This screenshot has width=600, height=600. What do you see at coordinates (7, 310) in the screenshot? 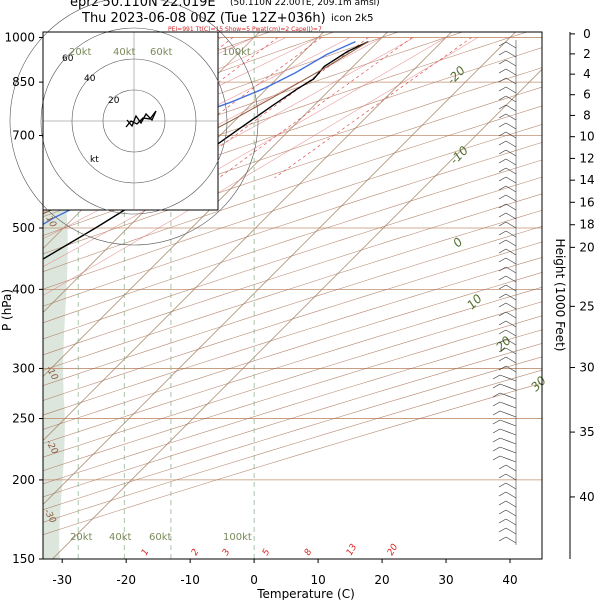
I see `y-axis-label: P (hPa)` at bounding box center [7, 310].